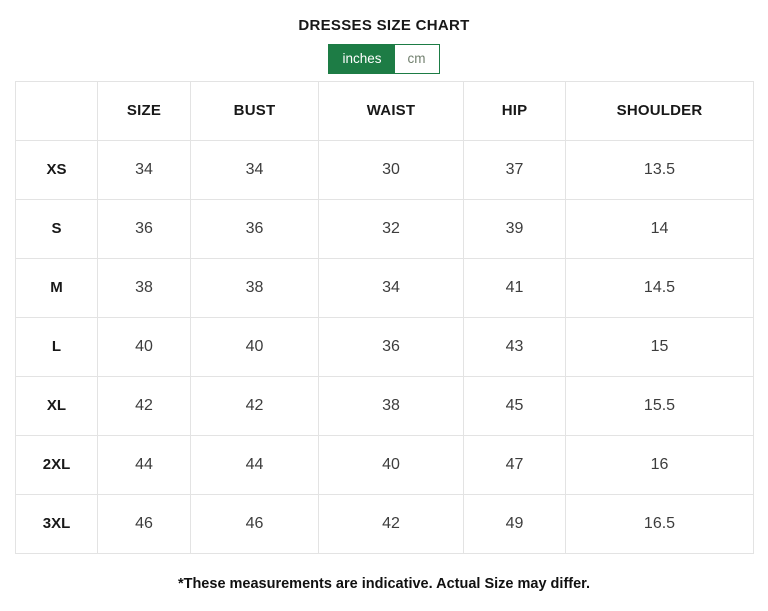 The height and width of the screenshot is (611, 768). Describe the element at coordinates (56, 287) in the screenshot. I see `row-label-m: M` at that location.